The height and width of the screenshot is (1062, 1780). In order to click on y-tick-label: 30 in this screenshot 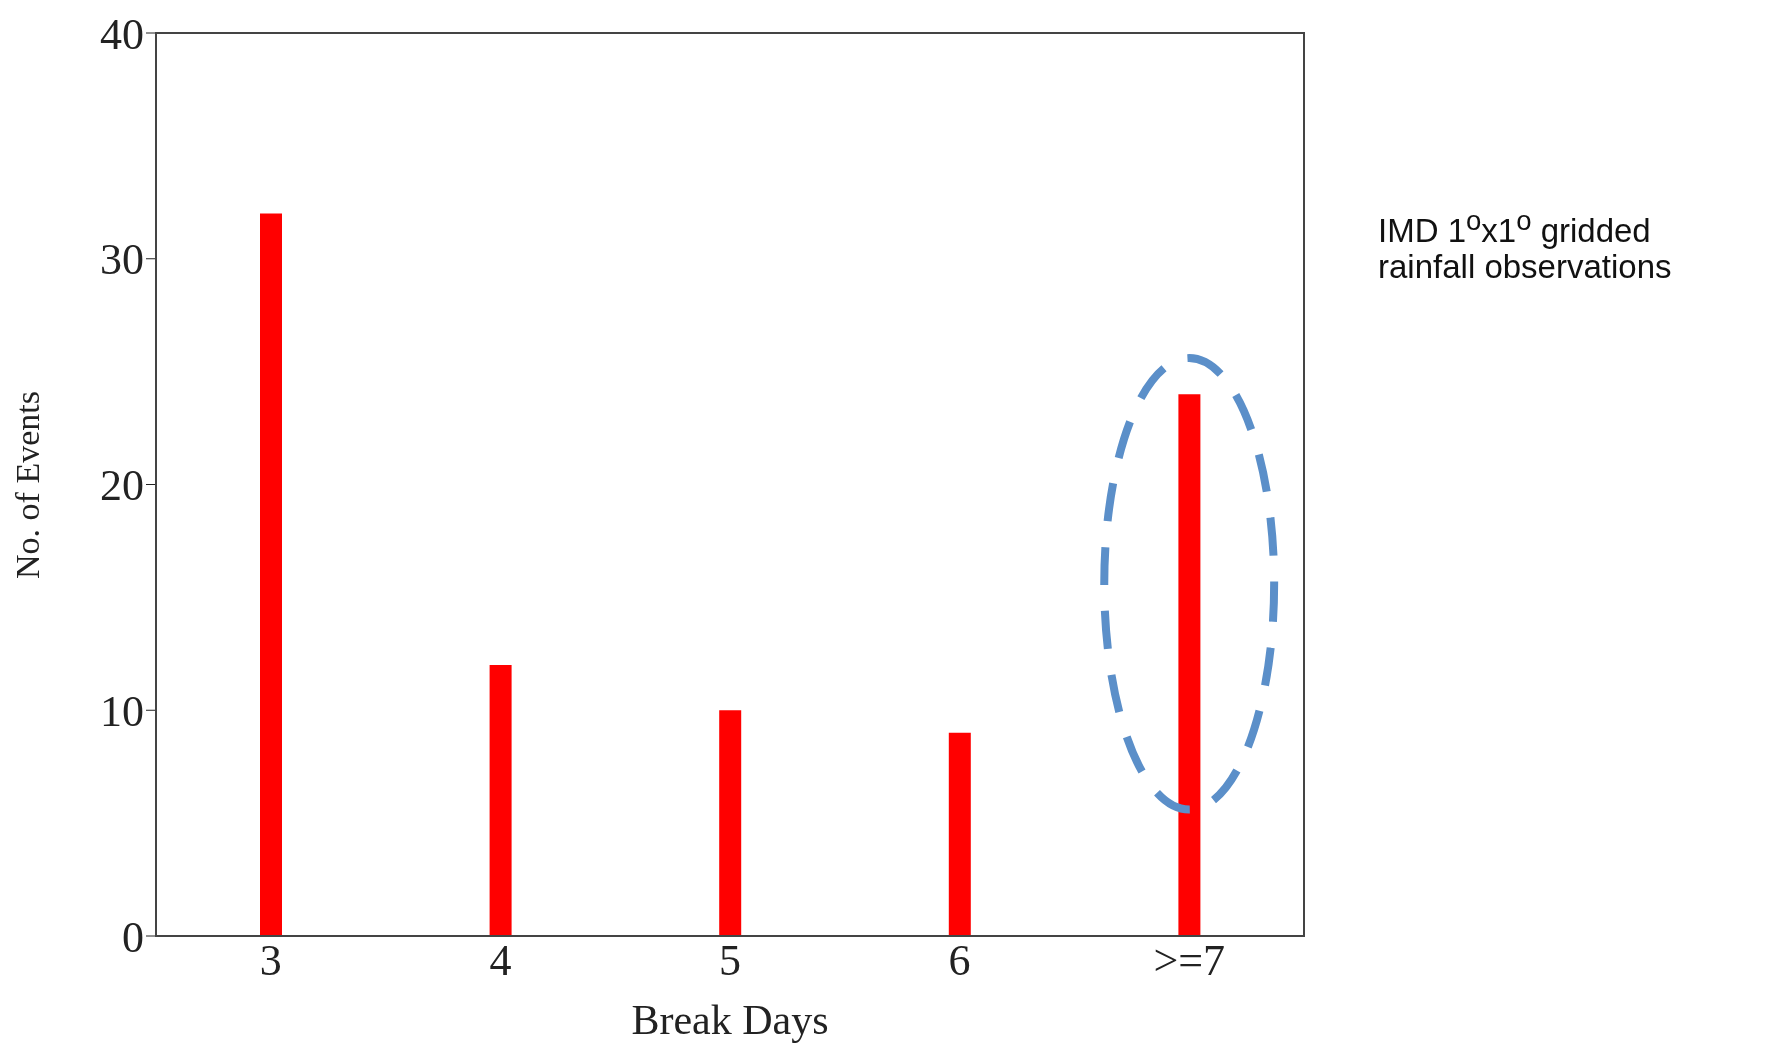, I will do `click(122, 260)`.